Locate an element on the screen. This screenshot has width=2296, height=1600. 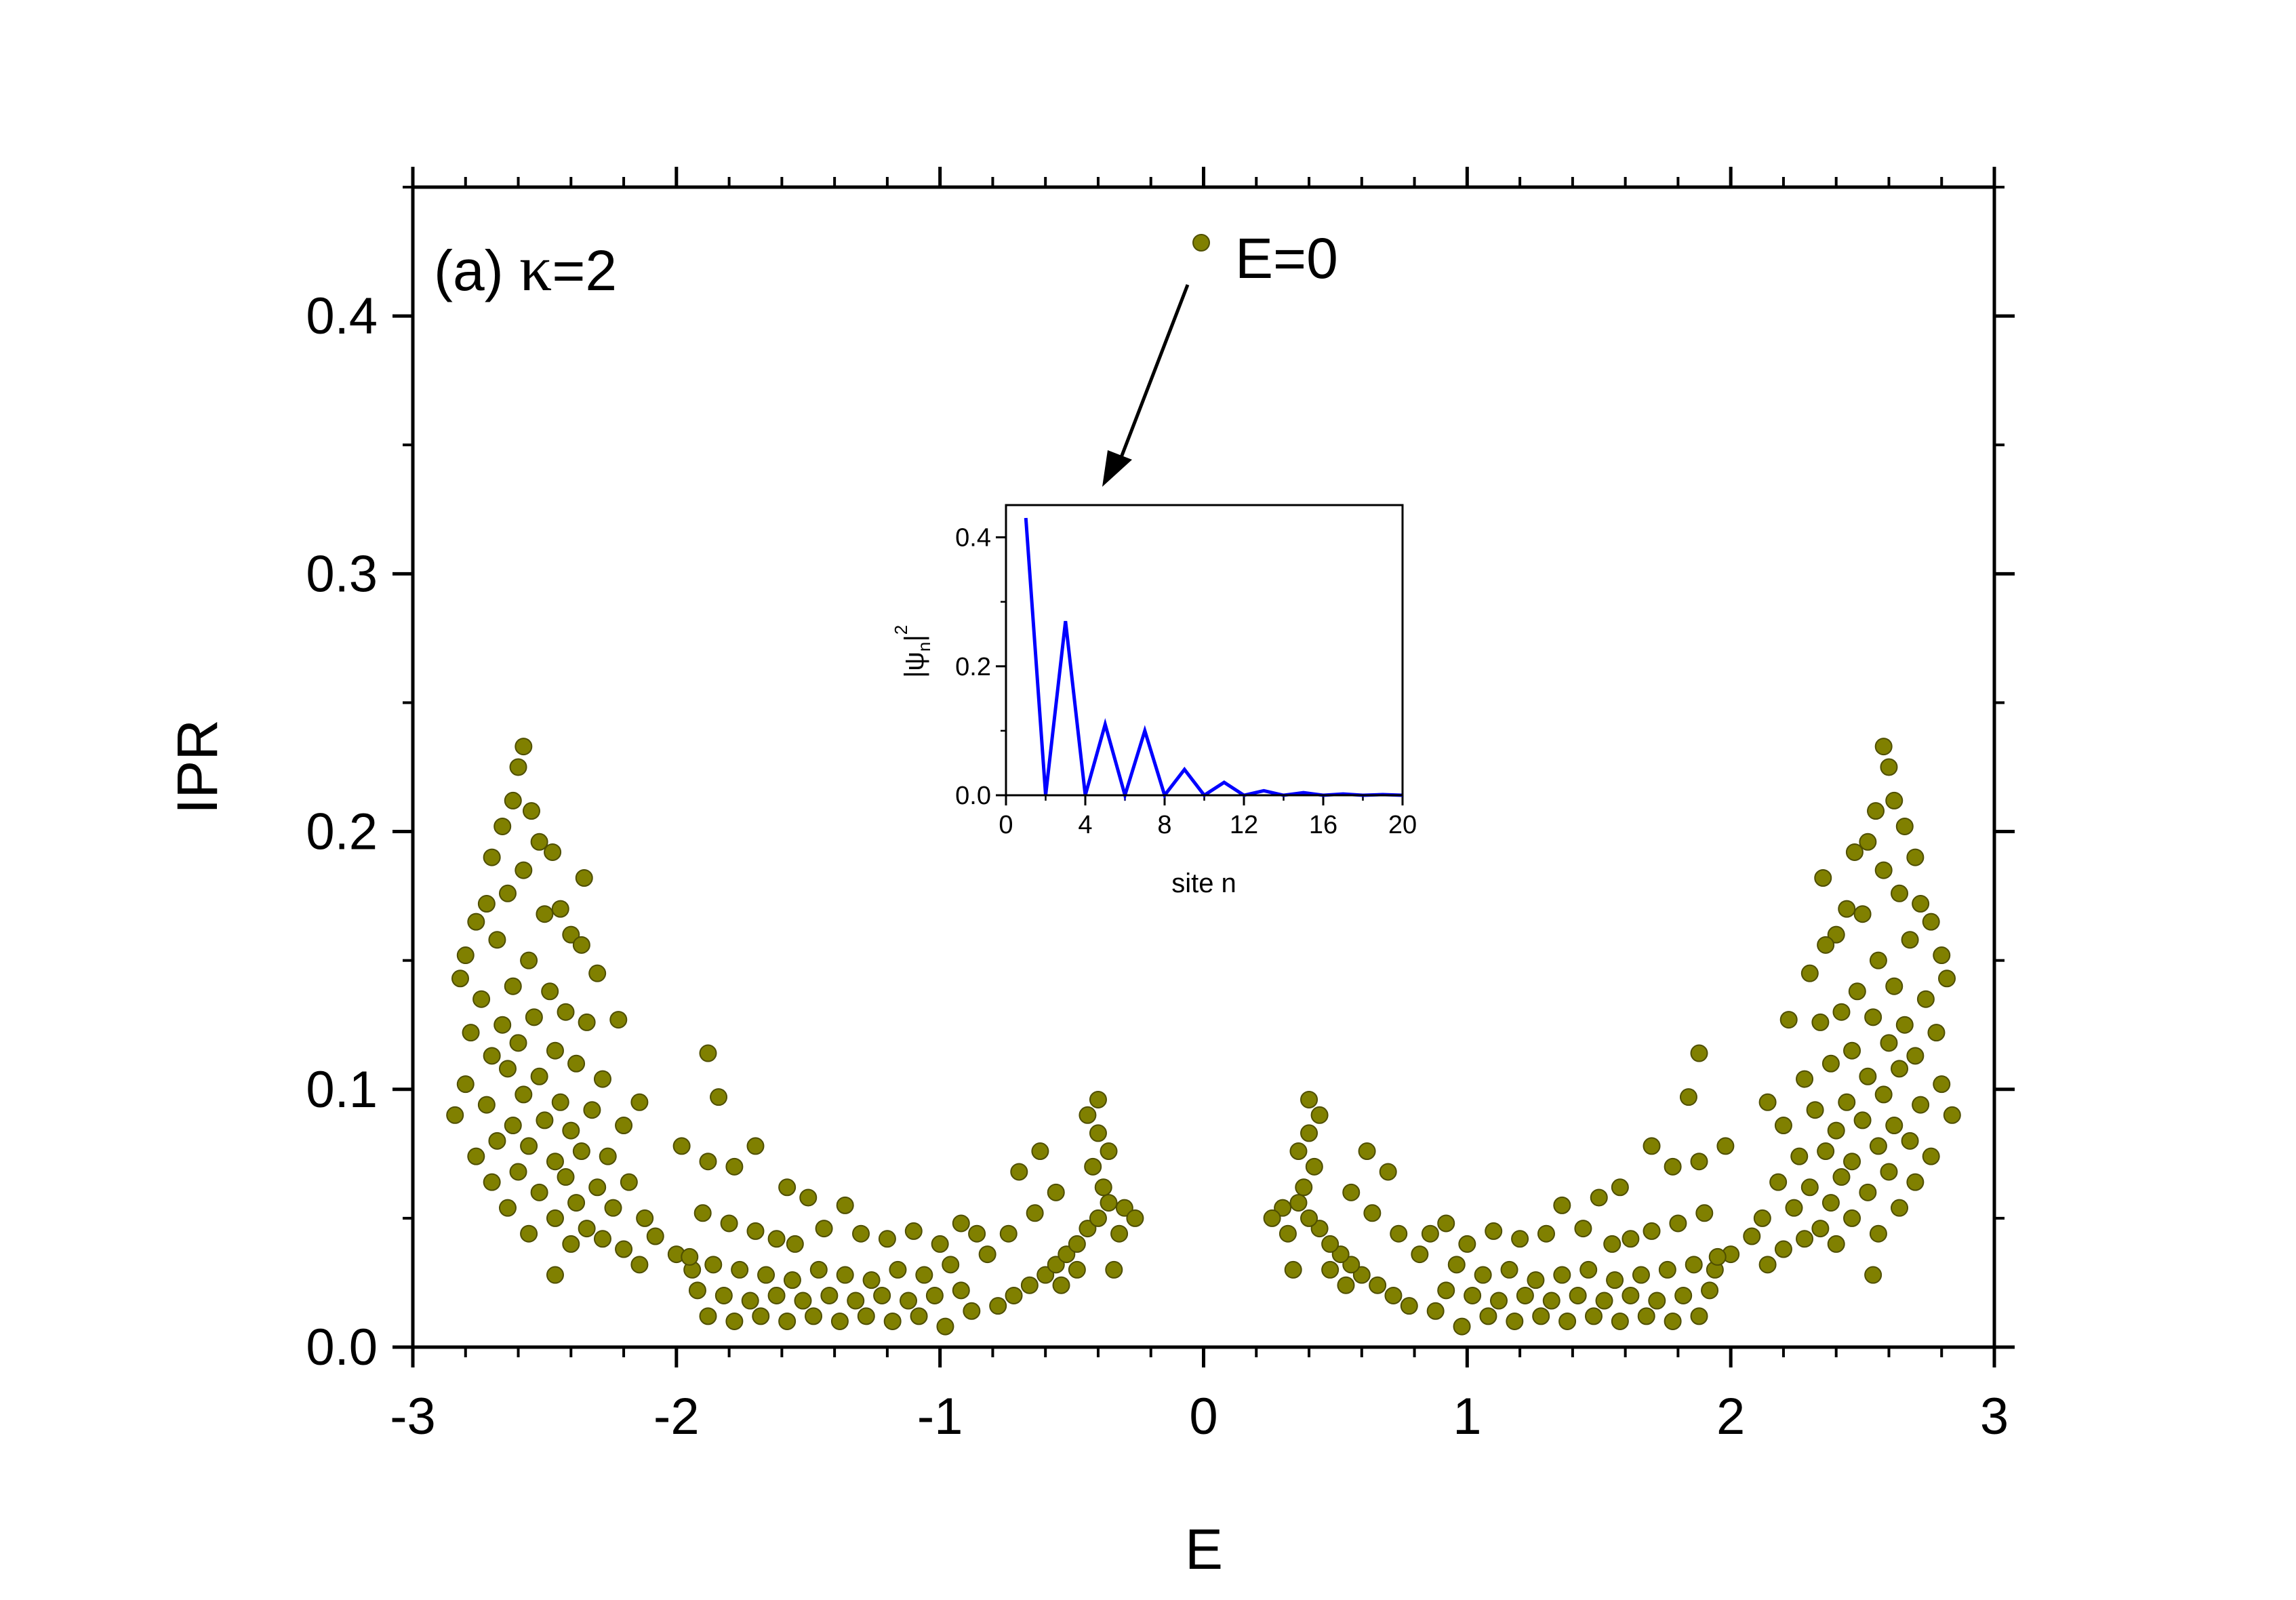
inset-background is located at coordinates (1204, 650).